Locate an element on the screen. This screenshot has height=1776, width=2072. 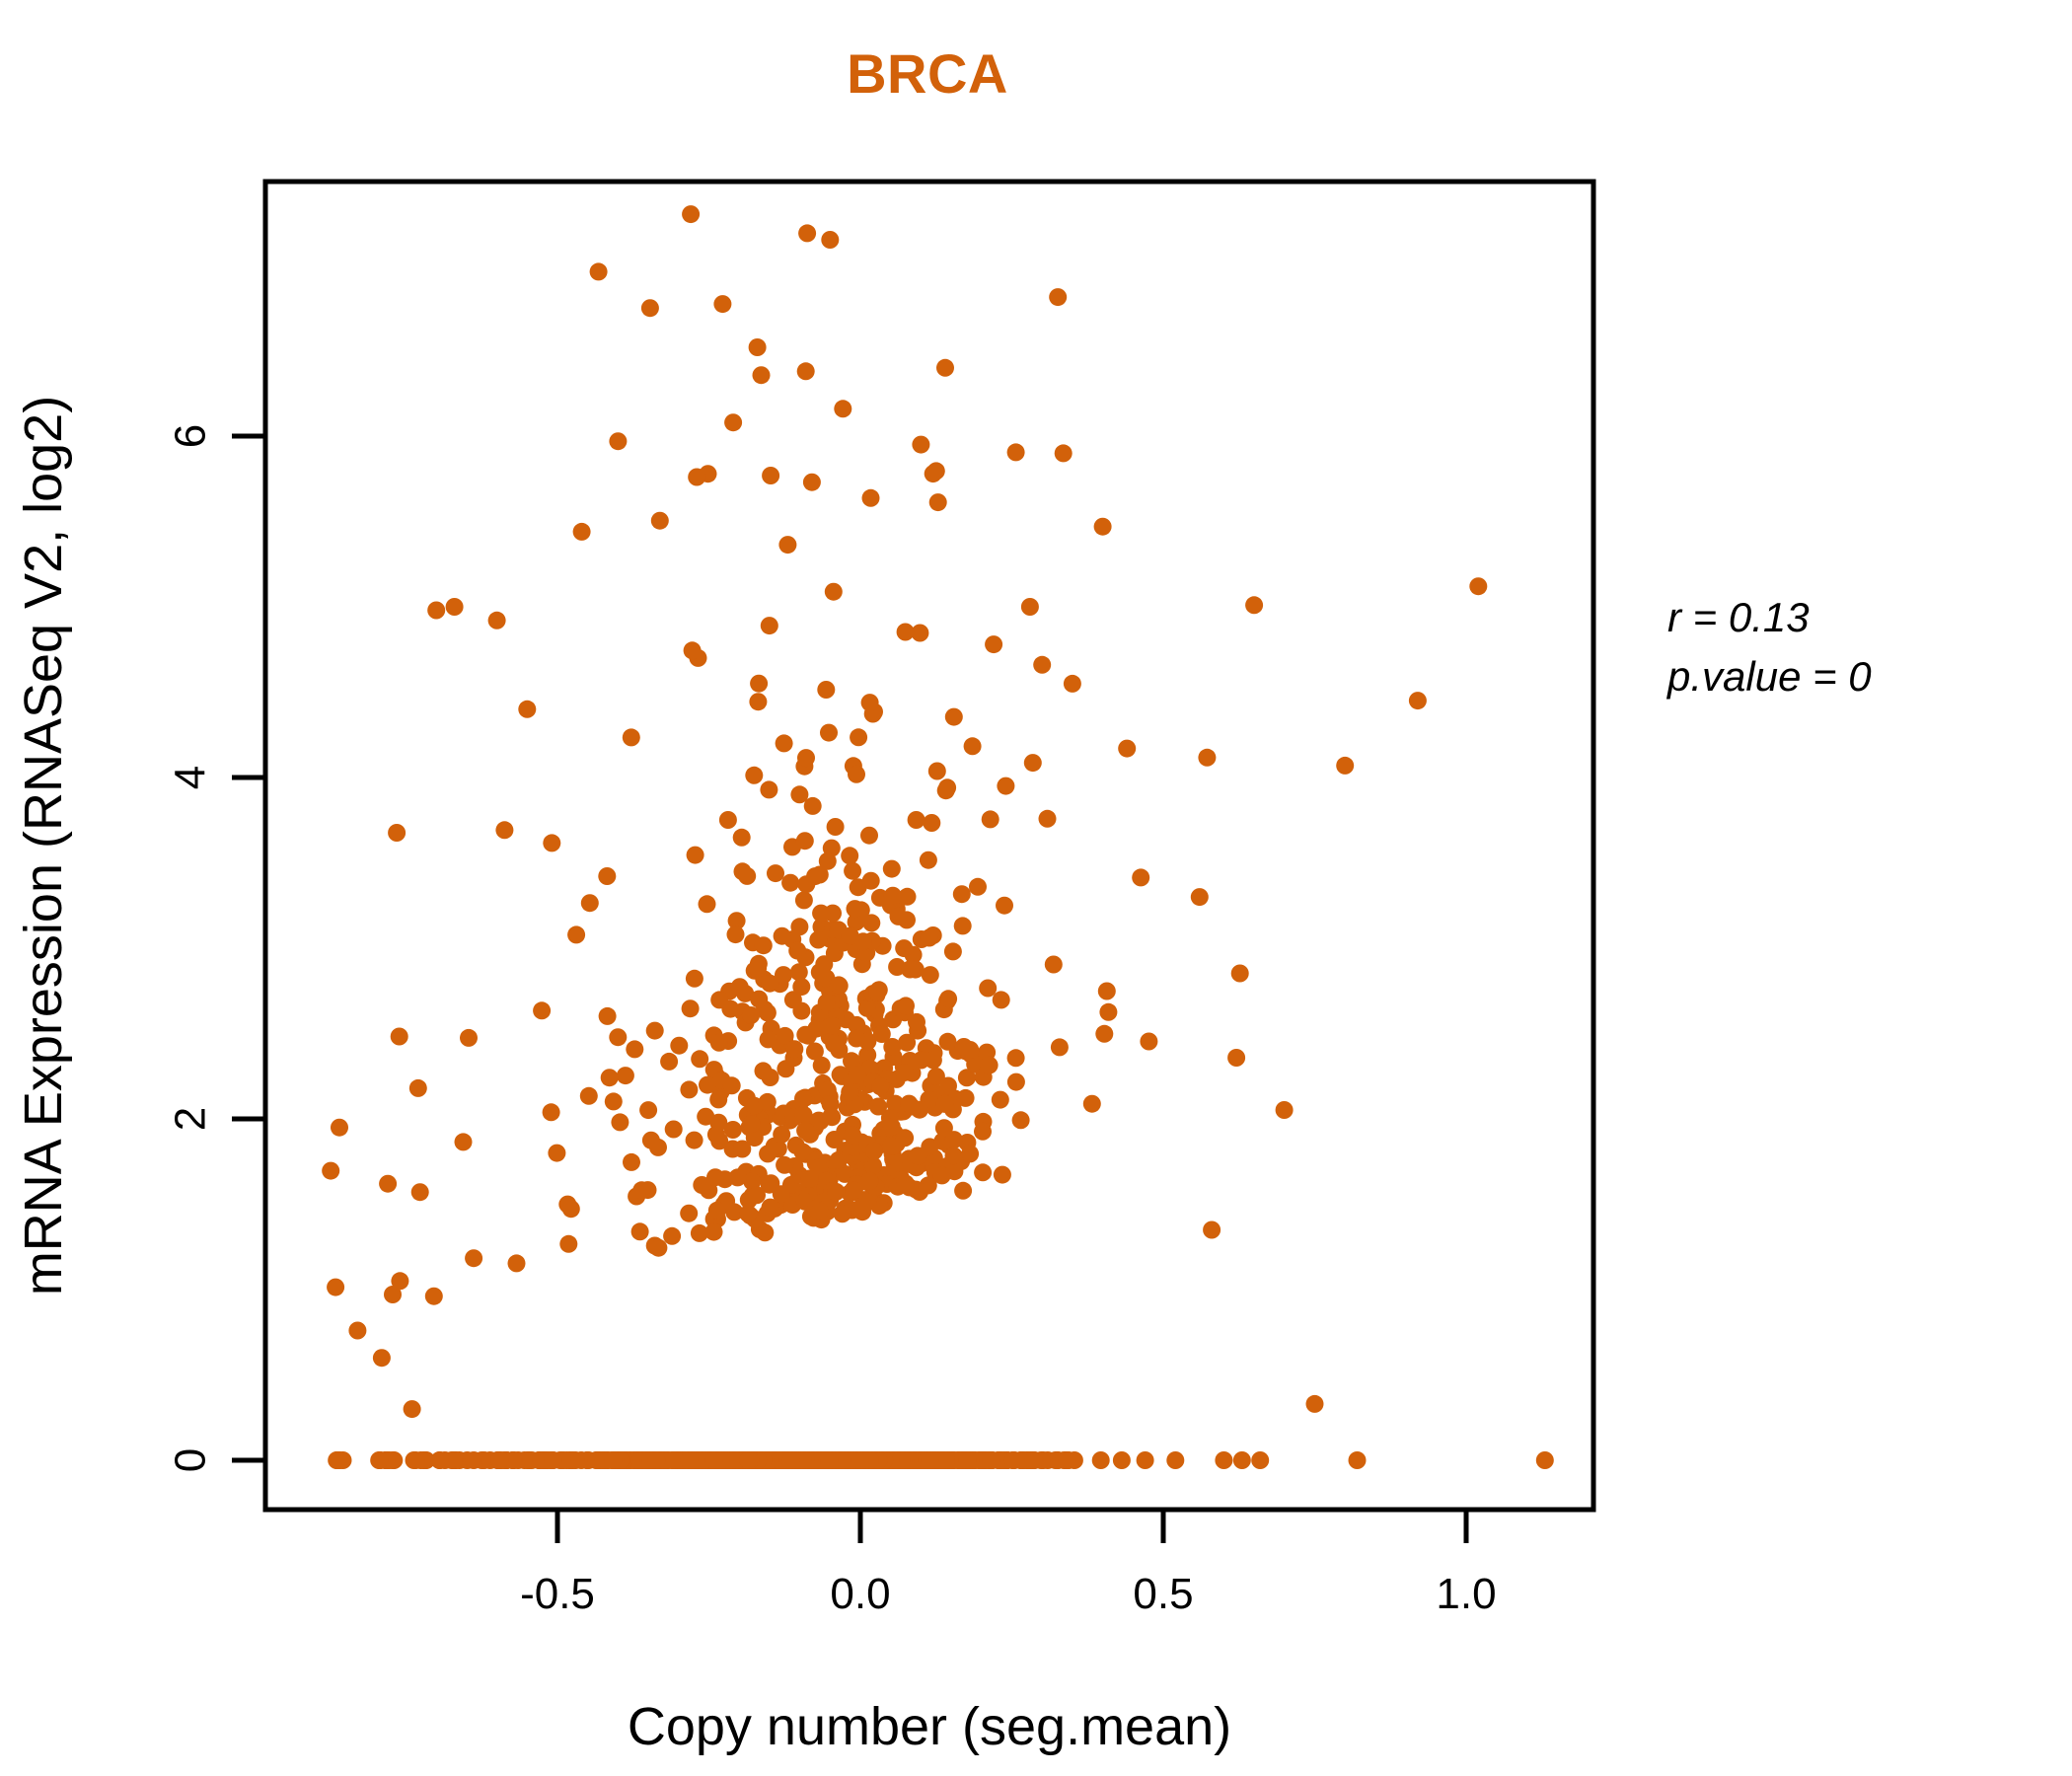
y-tick-label: 0 is located at coordinates (191, 1460).